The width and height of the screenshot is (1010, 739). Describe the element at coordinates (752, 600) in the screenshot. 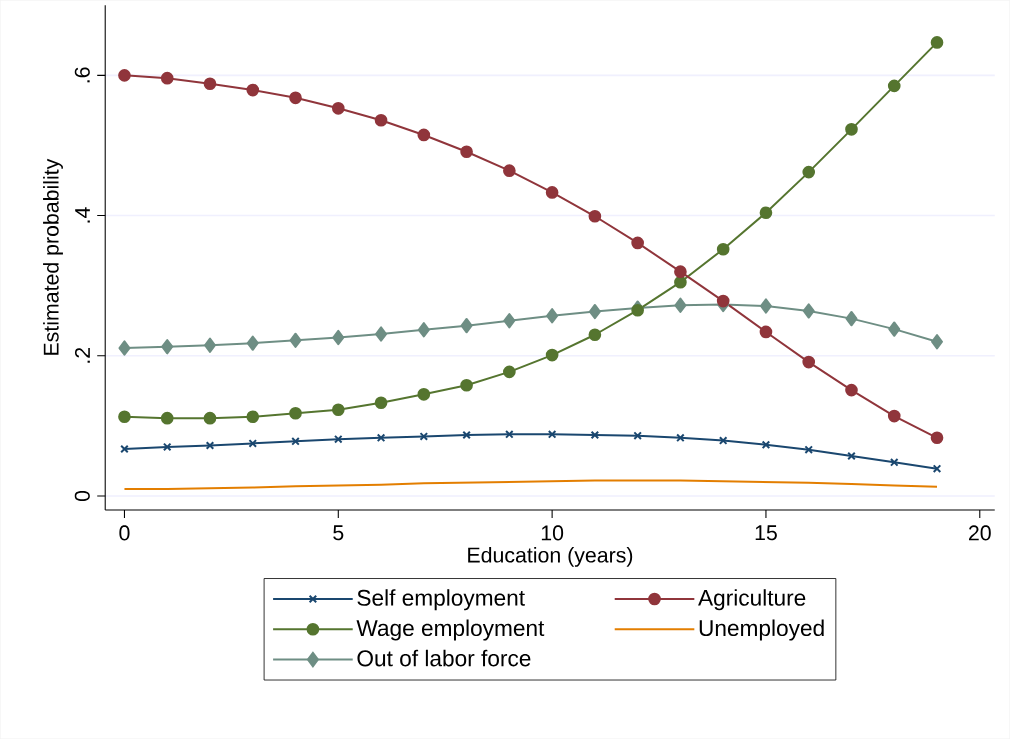

I see `legend-label: Agriculture` at that location.